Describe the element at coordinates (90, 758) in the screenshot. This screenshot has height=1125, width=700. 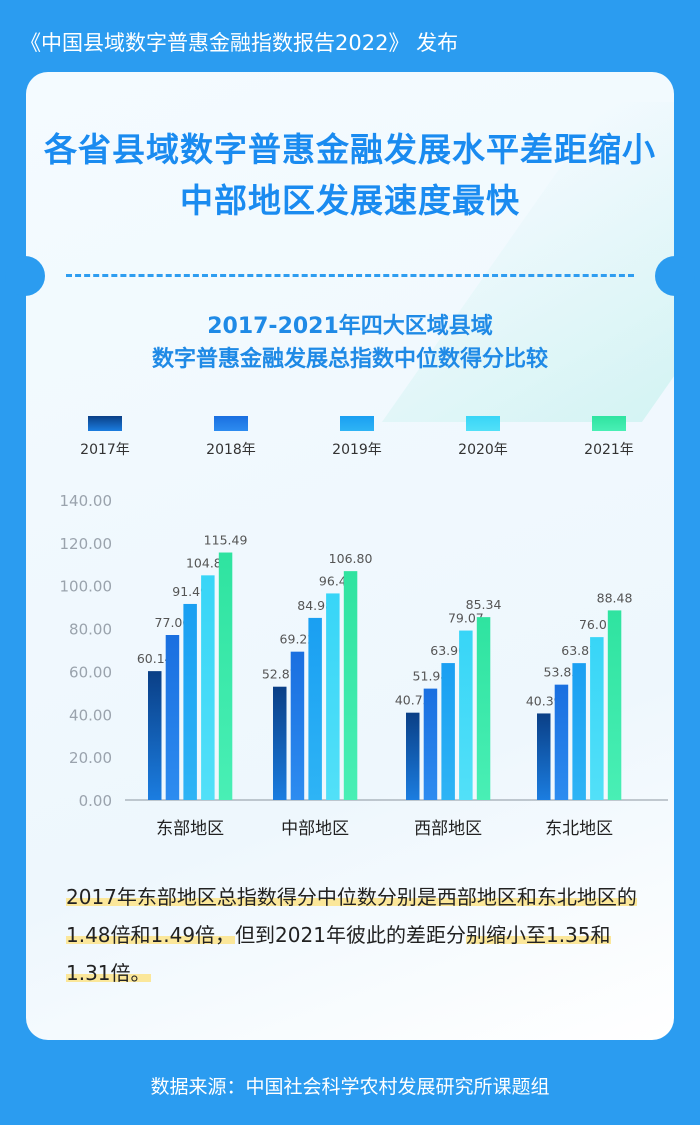
I see `y-tick-label: 20.00` at that location.